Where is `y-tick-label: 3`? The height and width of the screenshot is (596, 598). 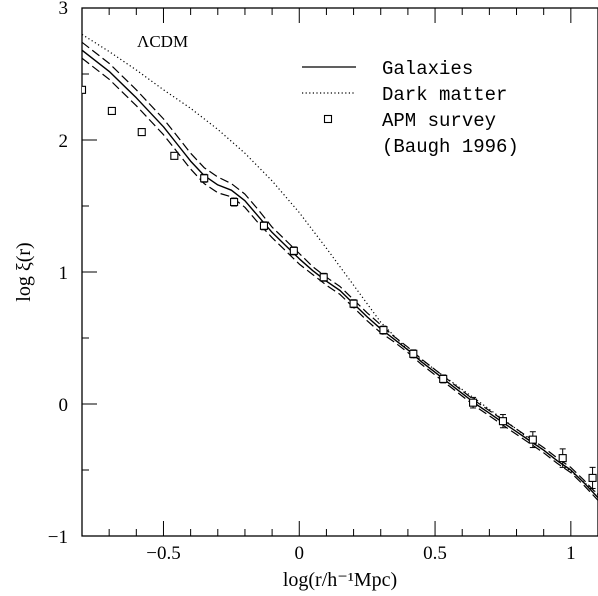
y-tick-label: 3 is located at coordinates (64, 9).